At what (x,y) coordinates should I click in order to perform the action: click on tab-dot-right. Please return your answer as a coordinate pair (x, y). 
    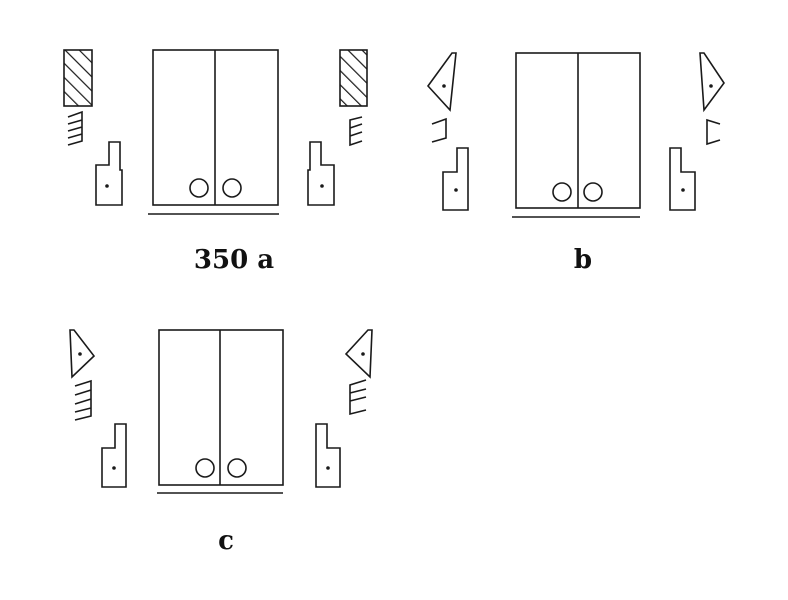
    Looking at the image, I should click on (711, 86).